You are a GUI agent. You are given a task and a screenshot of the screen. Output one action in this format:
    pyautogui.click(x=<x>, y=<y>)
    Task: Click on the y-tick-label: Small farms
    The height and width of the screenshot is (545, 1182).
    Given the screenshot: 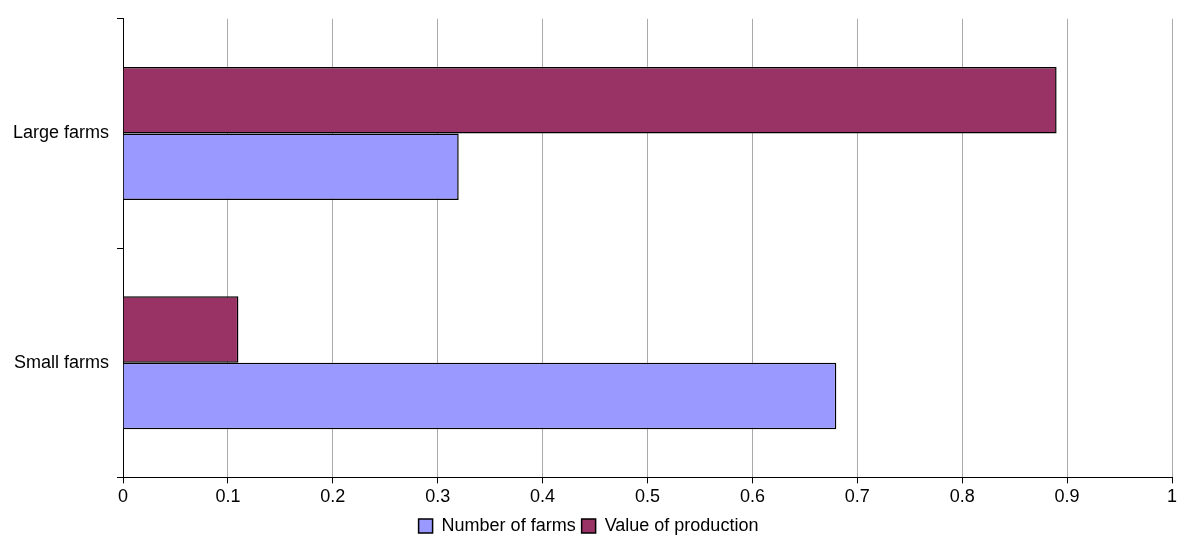 What is the action you would take?
    pyautogui.click(x=62, y=361)
    